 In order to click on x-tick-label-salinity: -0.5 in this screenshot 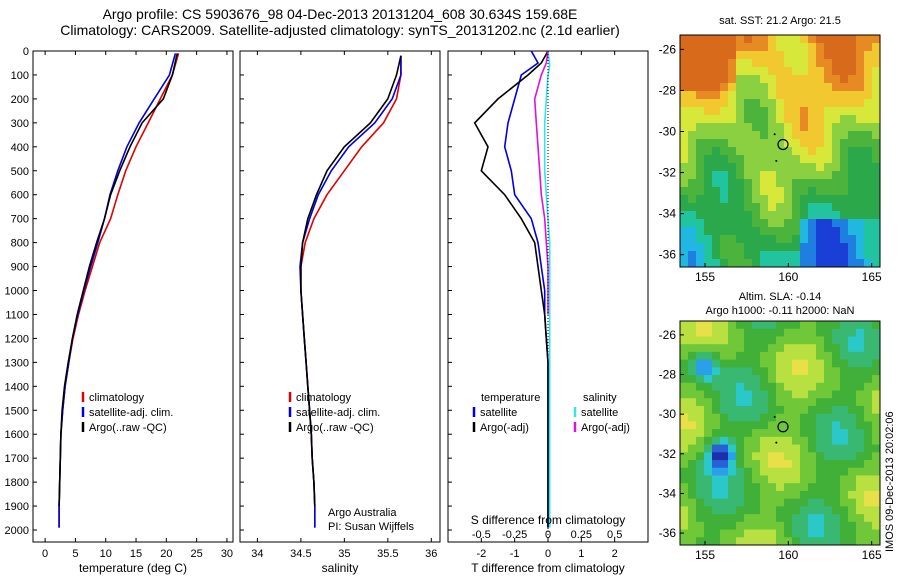, I will do `click(481, 535)`.